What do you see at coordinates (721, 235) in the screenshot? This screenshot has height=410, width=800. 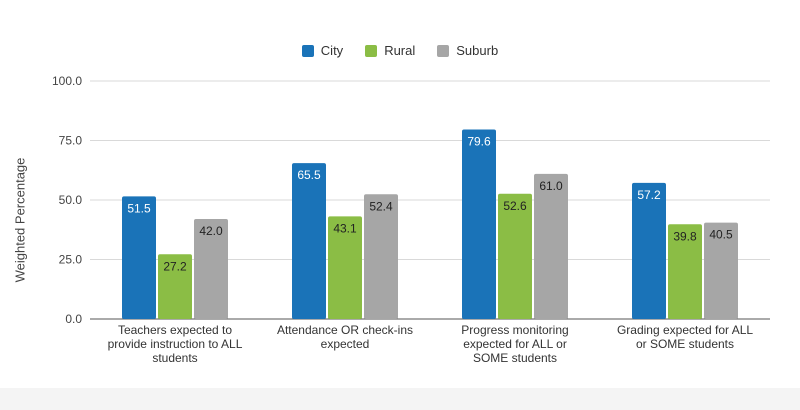 I see `data-label: 40.5` at bounding box center [721, 235].